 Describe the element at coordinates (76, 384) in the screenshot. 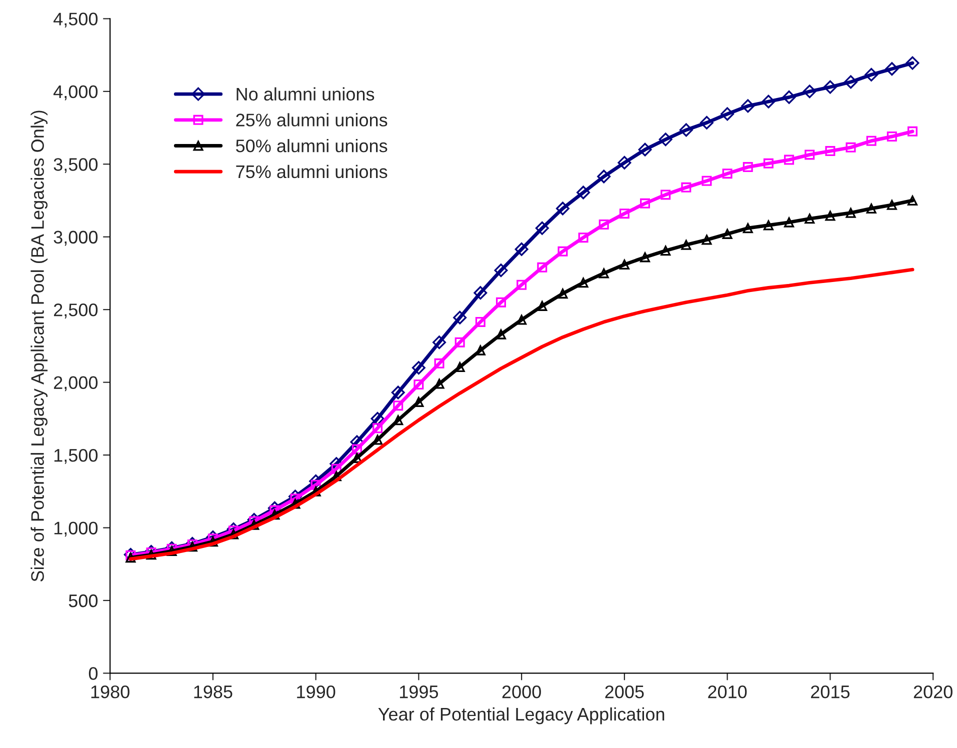

I see `y-tick-label: 2,000` at that location.